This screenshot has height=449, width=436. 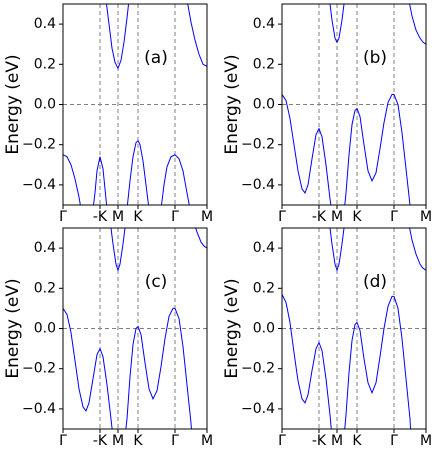 What do you see at coordinates (156, 58) in the screenshot?
I see `panel-label: (a)` at bounding box center [156, 58].